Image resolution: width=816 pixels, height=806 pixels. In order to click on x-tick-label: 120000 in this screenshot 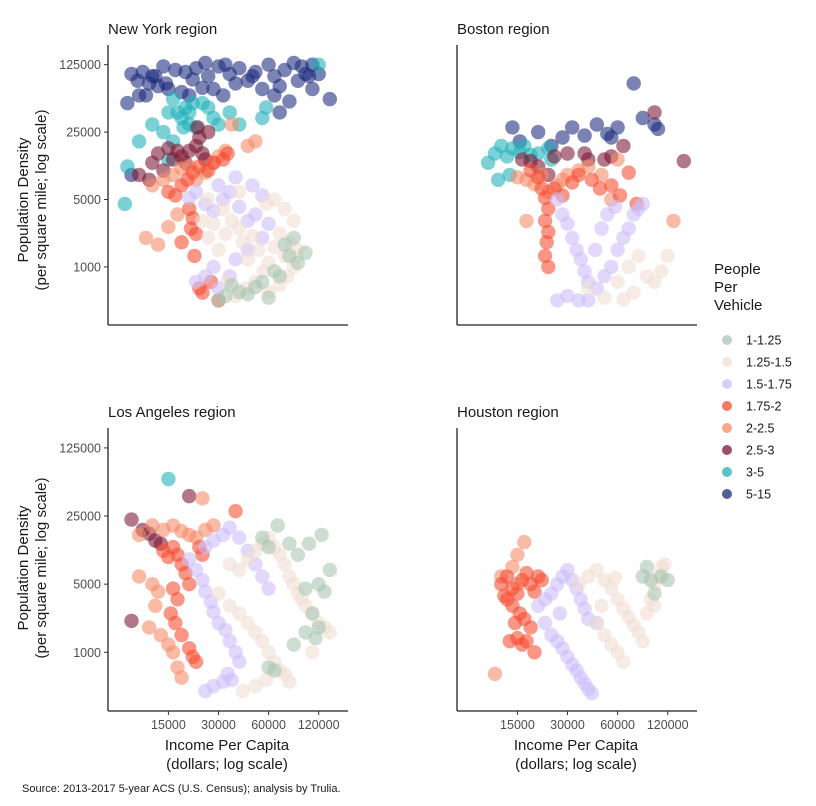, I will do `click(319, 725)`.